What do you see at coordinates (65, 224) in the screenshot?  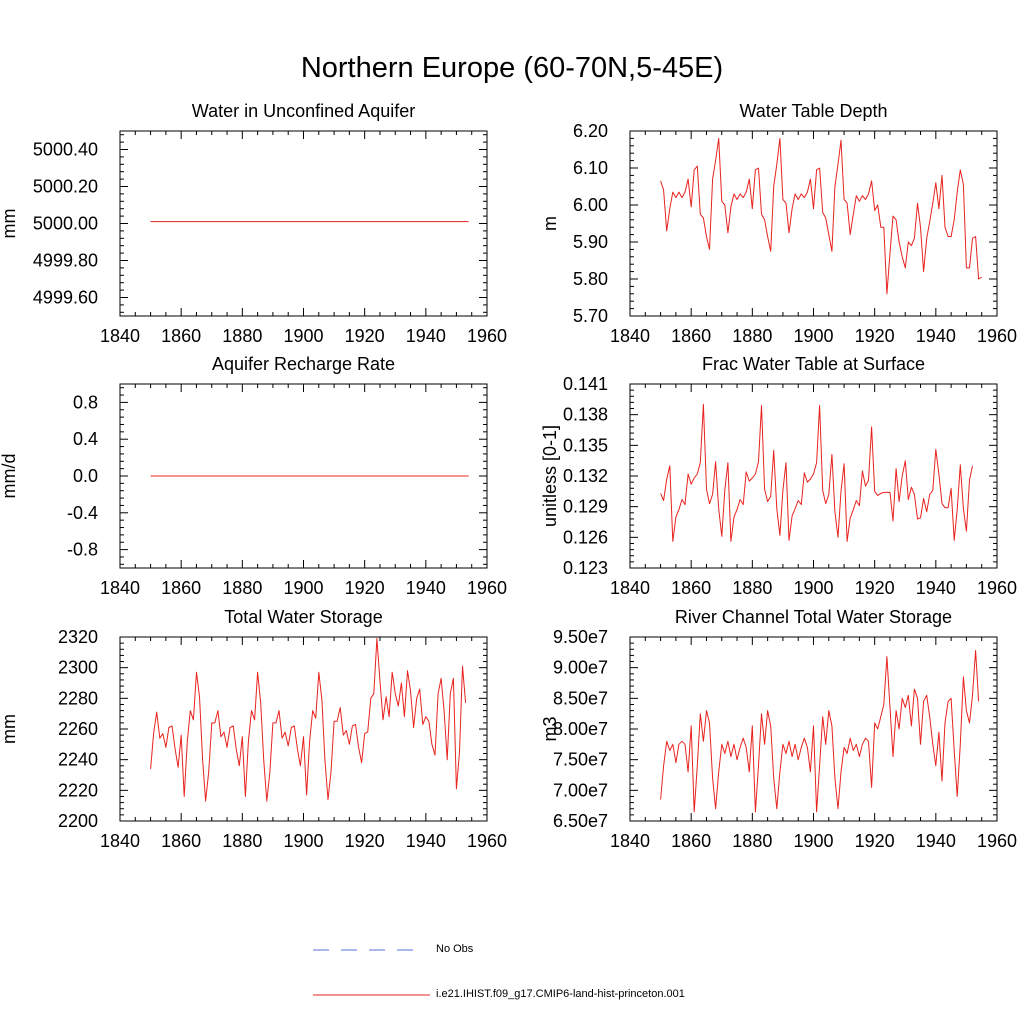 I see `y-tick-label: 5000.00` at bounding box center [65, 224].